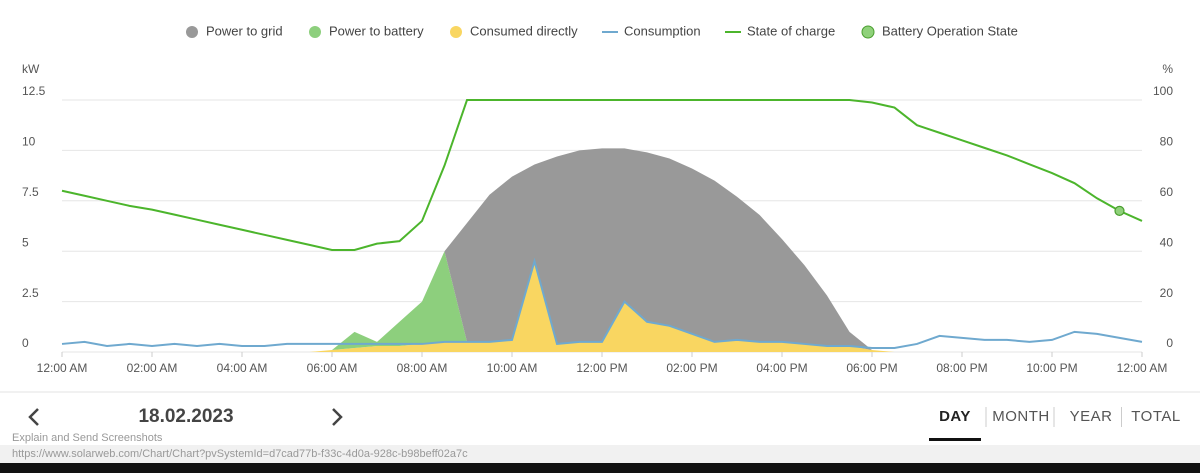 The width and height of the screenshot is (1200, 473). What do you see at coordinates (242, 368) in the screenshot?
I see `x-tick-label: 04:00 AM` at bounding box center [242, 368].